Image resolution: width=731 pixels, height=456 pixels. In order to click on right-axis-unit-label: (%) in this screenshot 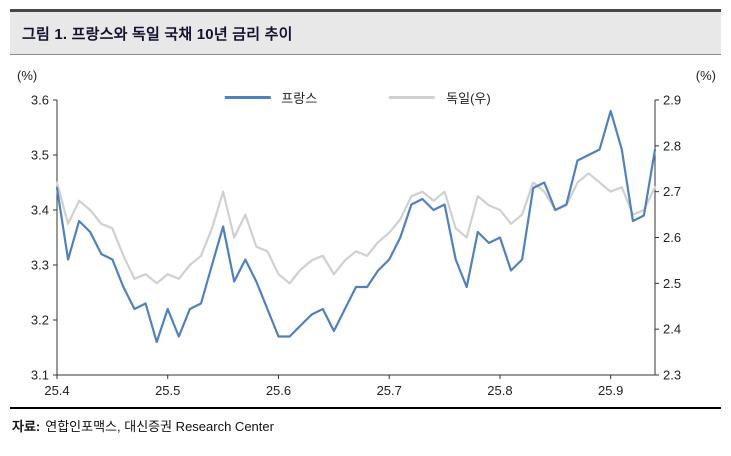, I will do `click(705, 75)`.